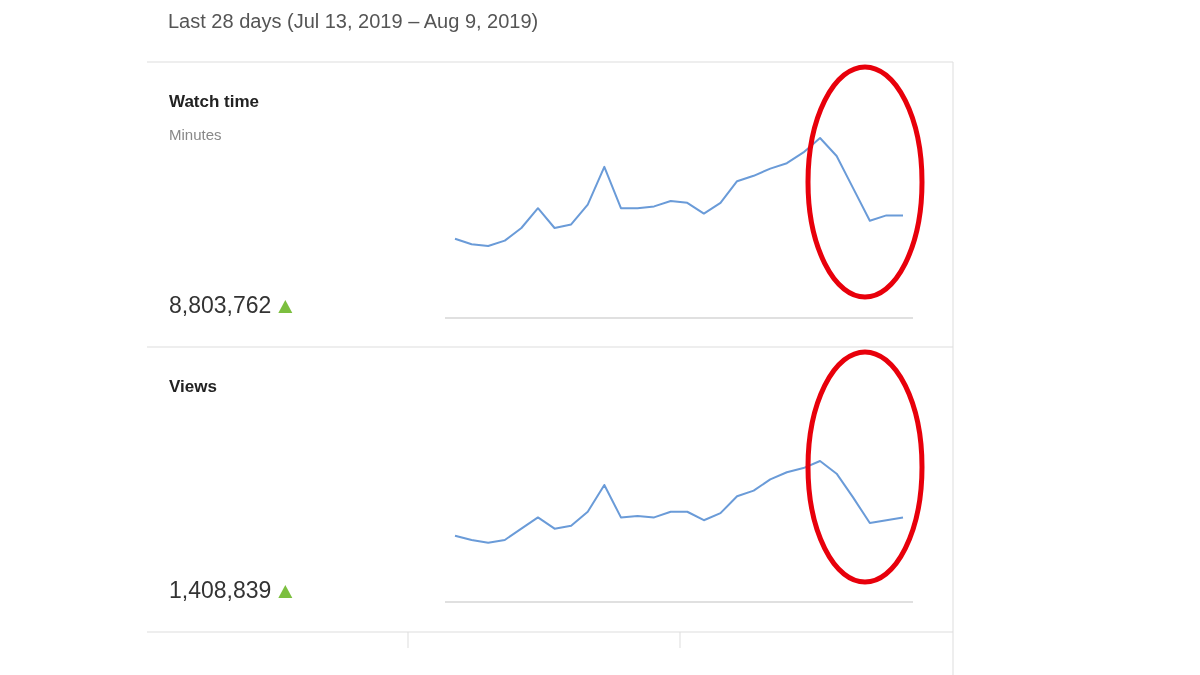 The image size is (1200, 675). What do you see at coordinates (220, 305) in the screenshot?
I see `text: 8,803,762` at bounding box center [220, 305].